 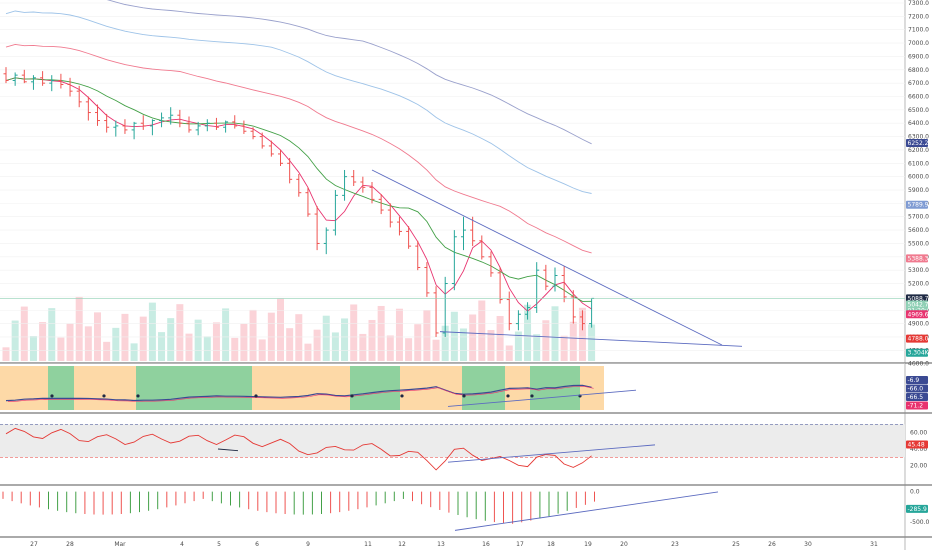 I want to click on price-tag: 5789.9, so click(x=917, y=204).